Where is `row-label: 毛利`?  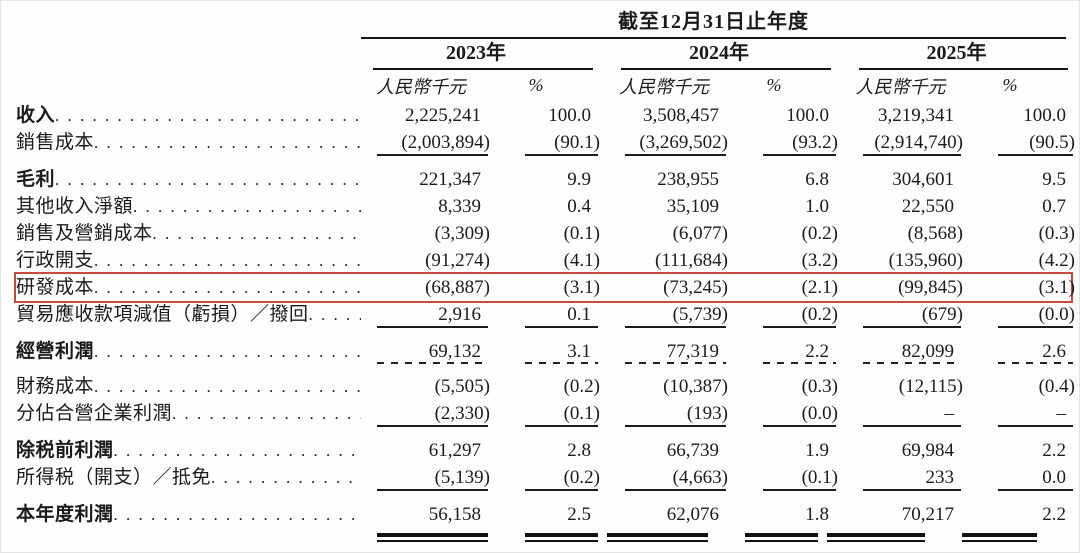
row-label: 毛利 is located at coordinates (36, 179).